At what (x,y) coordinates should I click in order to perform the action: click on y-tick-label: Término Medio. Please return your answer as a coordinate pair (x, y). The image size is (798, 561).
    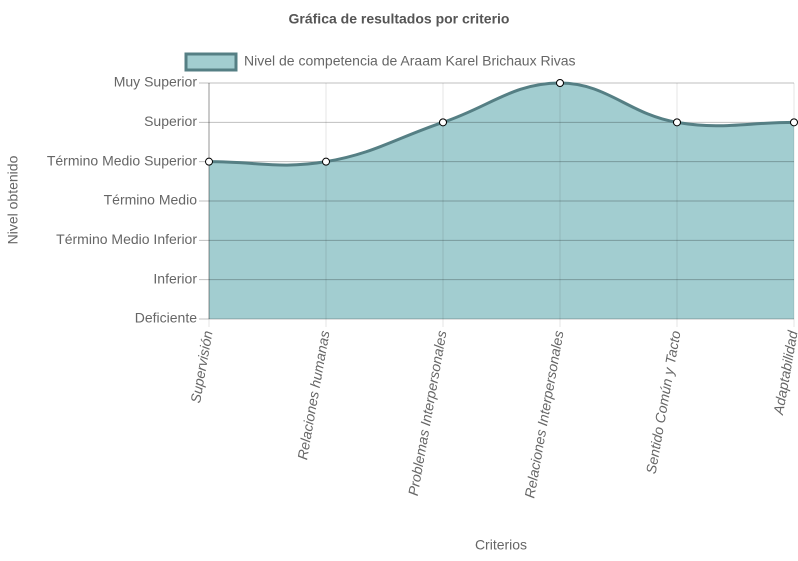
    Looking at the image, I should click on (151, 200).